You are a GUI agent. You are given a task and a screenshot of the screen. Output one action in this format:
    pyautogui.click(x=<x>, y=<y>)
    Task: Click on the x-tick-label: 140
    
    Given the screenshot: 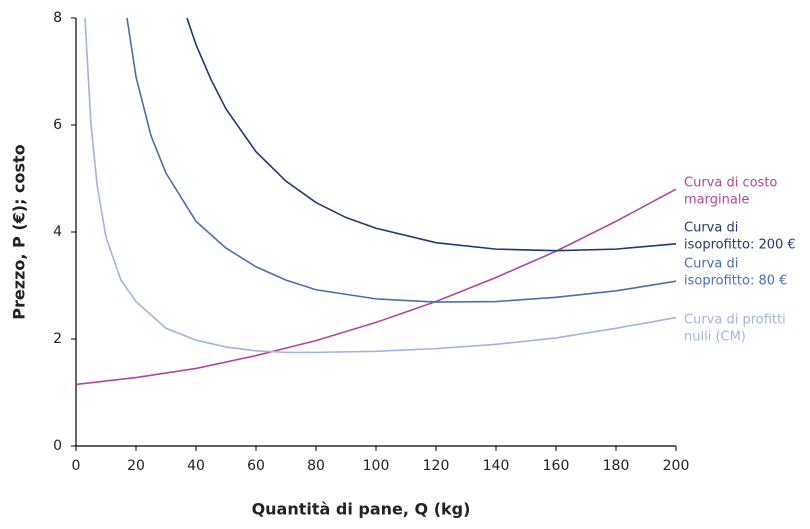 What is the action you would take?
    pyautogui.click(x=496, y=466)
    